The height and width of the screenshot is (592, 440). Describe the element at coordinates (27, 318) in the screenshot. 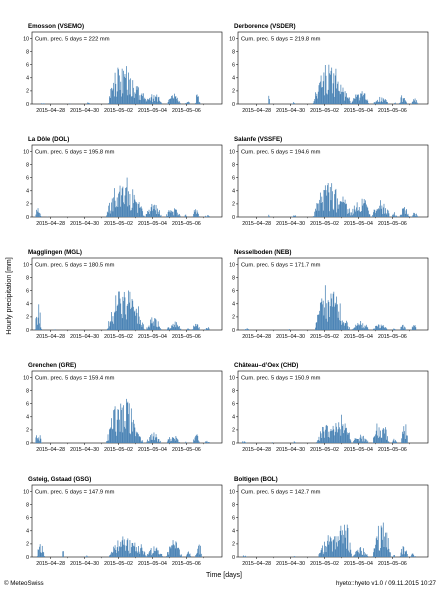

I see `y-tick-label: 2` at that location.